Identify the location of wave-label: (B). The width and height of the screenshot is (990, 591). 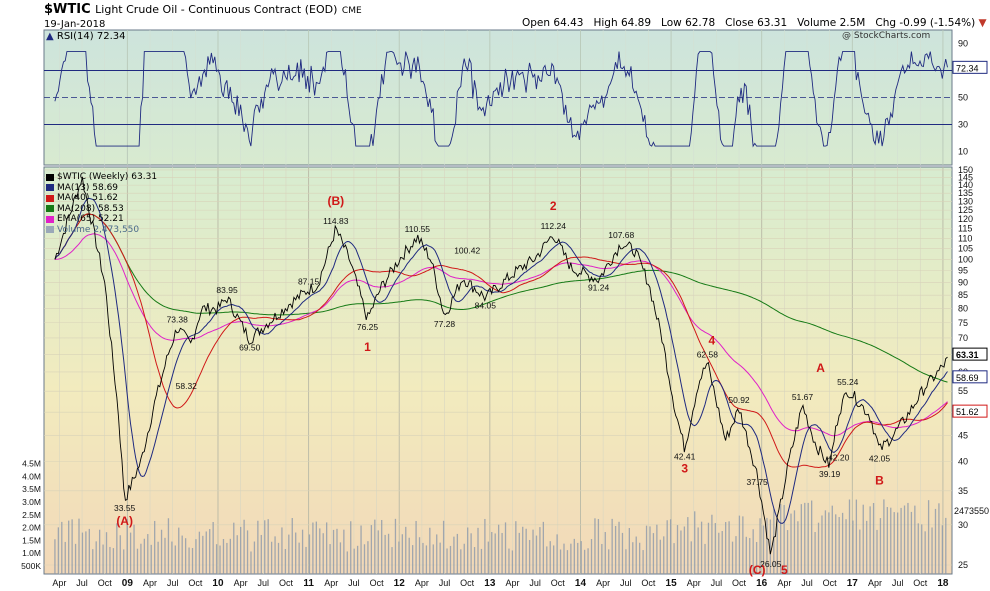
(335, 201).